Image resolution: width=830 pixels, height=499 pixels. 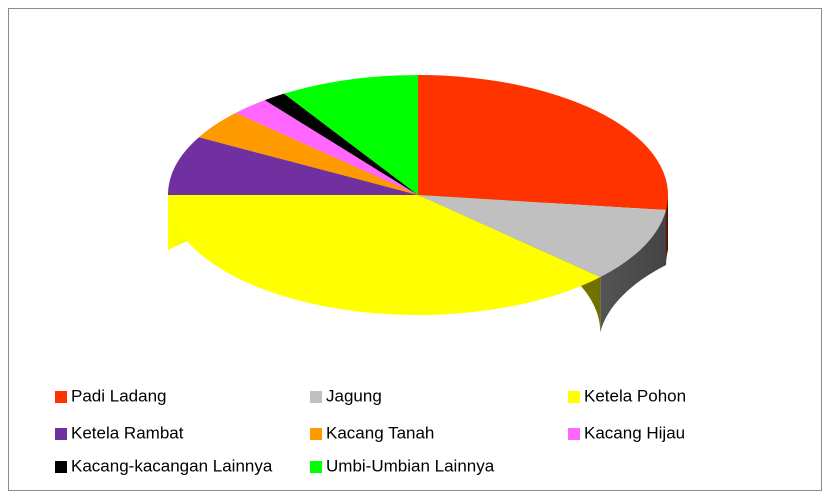 What do you see at coordinates (354, 395) in the screenshot?
I see `legend-label: Jagung` at bounding box center [354, 395].